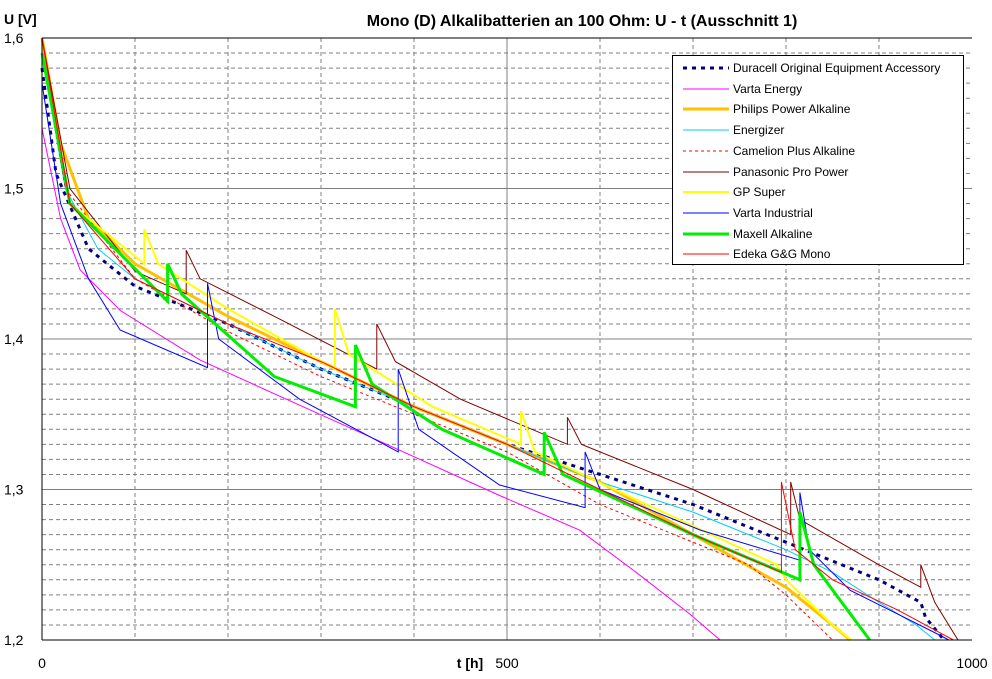 The width and height of the screenshot is (992, 679). I want to click on legend-item: Varta Industrial, so click(745, 213).